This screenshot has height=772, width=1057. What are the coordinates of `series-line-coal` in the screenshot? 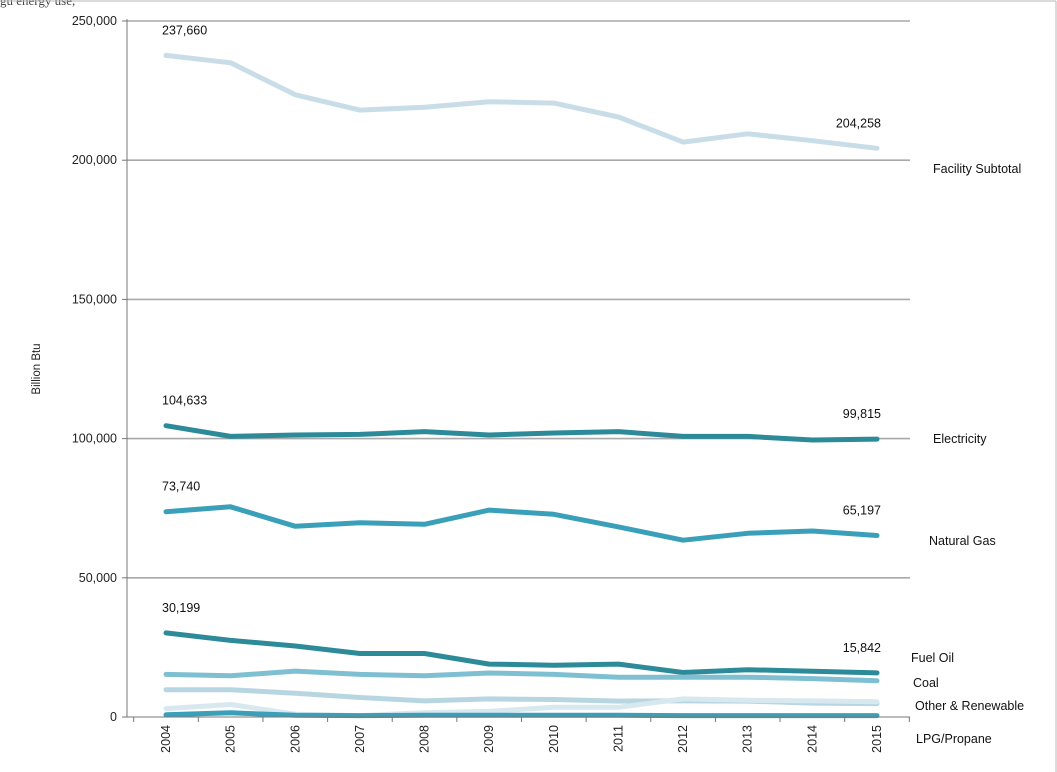 It's located at (521, 676).